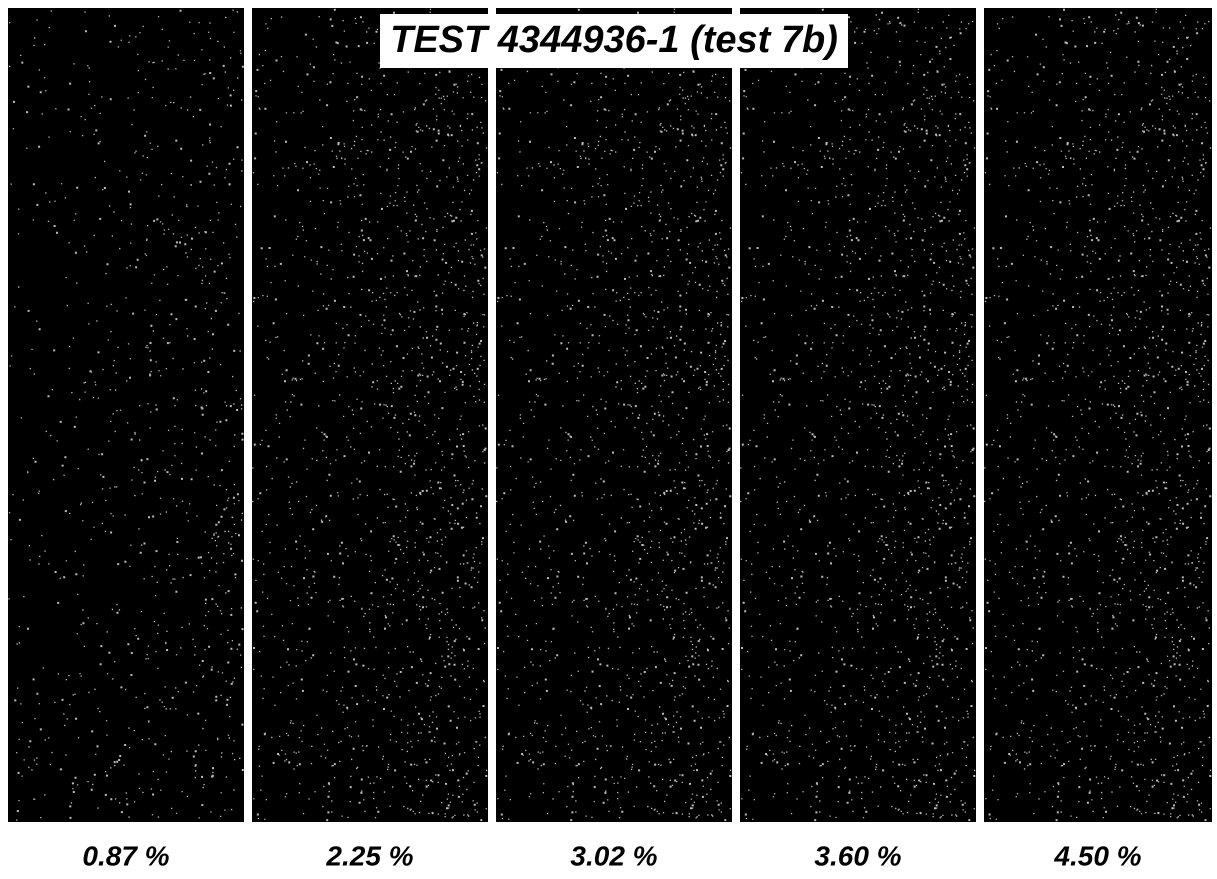 The width and height of the screenshot is (1217, 879). I want to click on panel-label: 3.60 %, so click(857, 855).